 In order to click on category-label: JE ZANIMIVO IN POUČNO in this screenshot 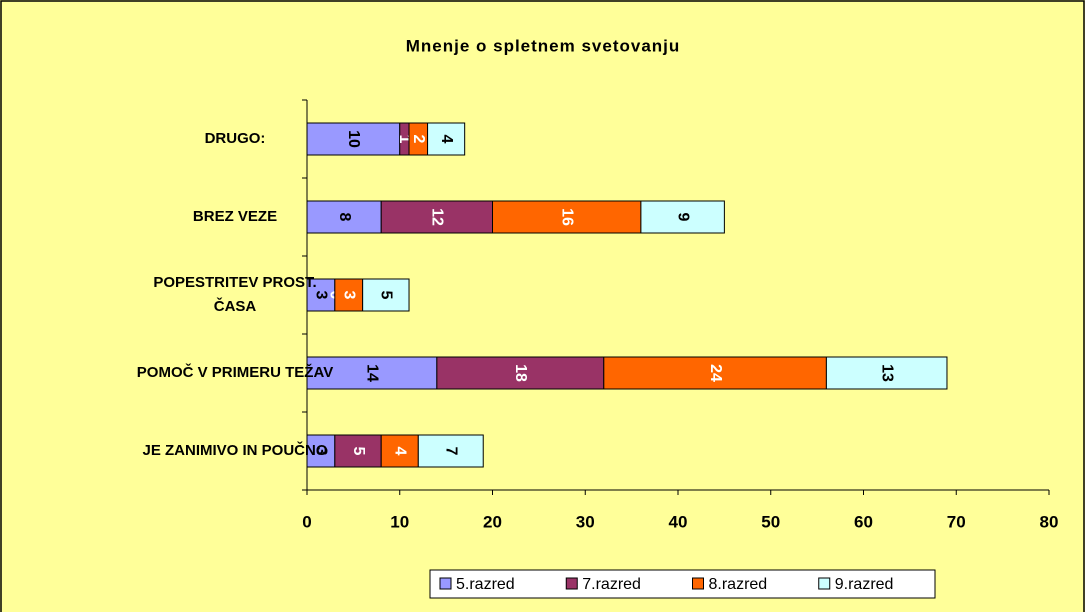, I will do `click(235, 450)`.